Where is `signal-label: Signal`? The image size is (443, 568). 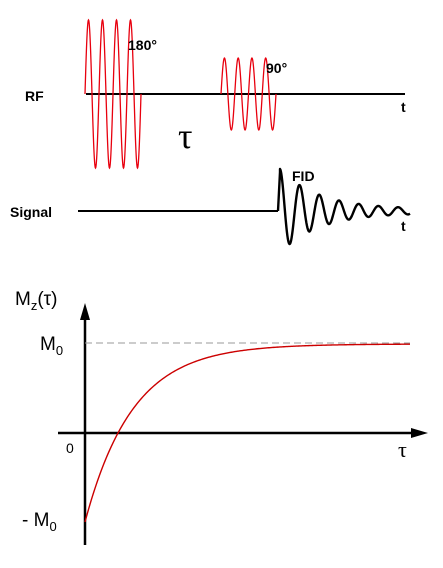
signal-label: Signal is located at coordinates (31, 212).